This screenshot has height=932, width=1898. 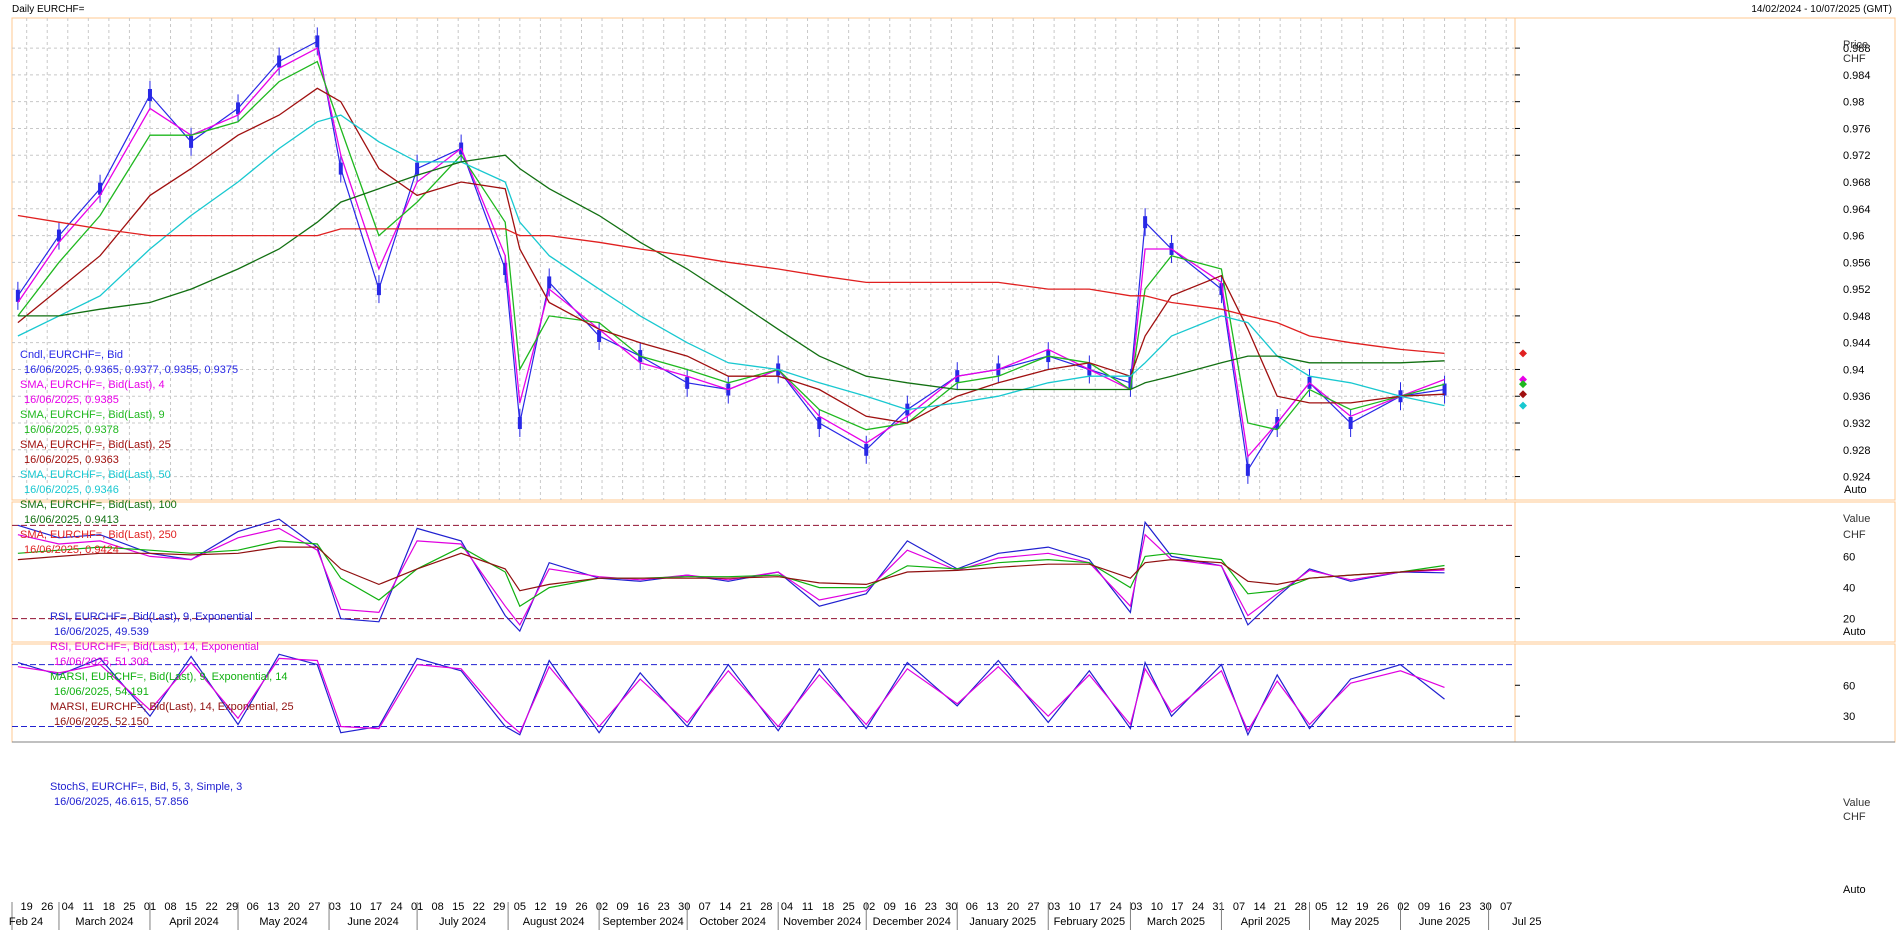 I want to click on stoch-d-line, so click(x=731, y=695).